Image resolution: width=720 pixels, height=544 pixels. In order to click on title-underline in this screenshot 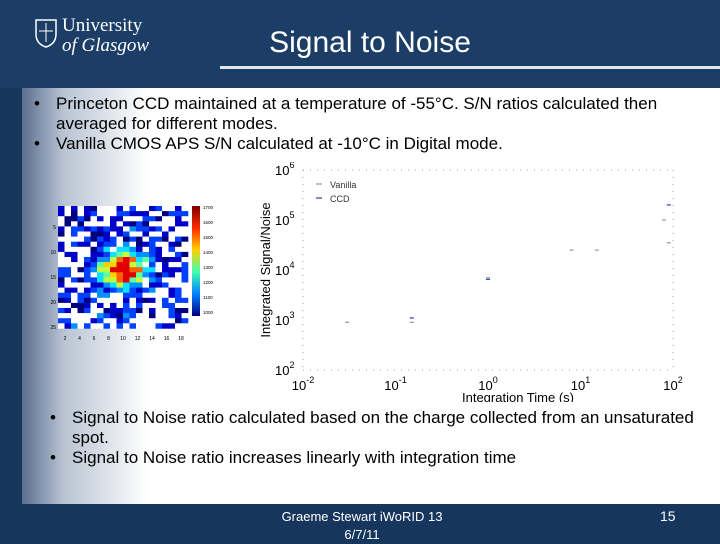, I will do `click(470, 67)`.